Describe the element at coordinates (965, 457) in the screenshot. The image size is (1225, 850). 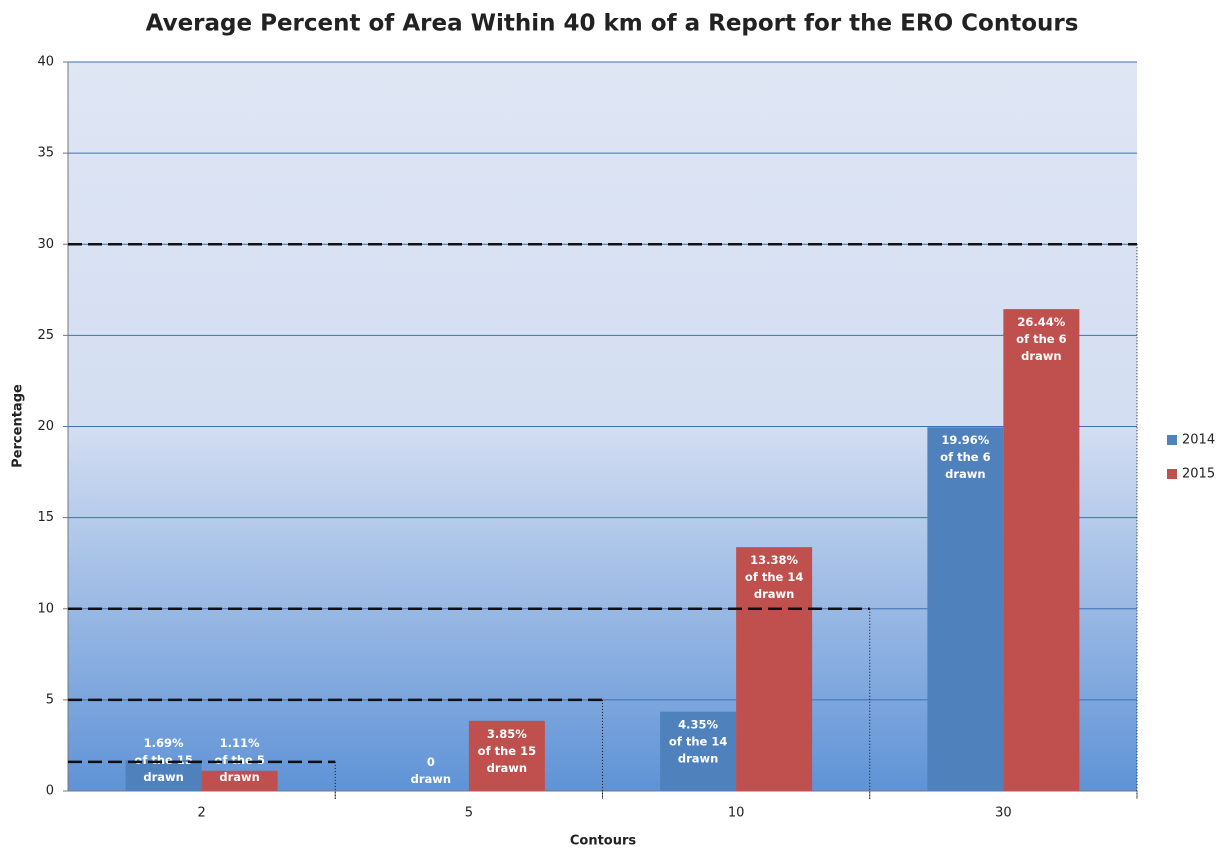
I see `data-label: 19.96% of the 6 drawn` at that location.